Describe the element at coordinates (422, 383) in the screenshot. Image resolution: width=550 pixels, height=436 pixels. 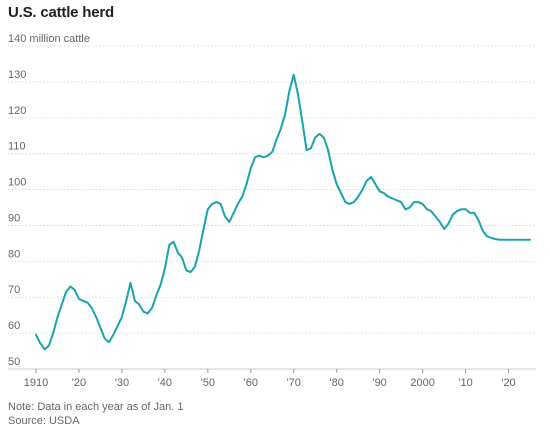
I see `x-tick-label: 2000` at that location.